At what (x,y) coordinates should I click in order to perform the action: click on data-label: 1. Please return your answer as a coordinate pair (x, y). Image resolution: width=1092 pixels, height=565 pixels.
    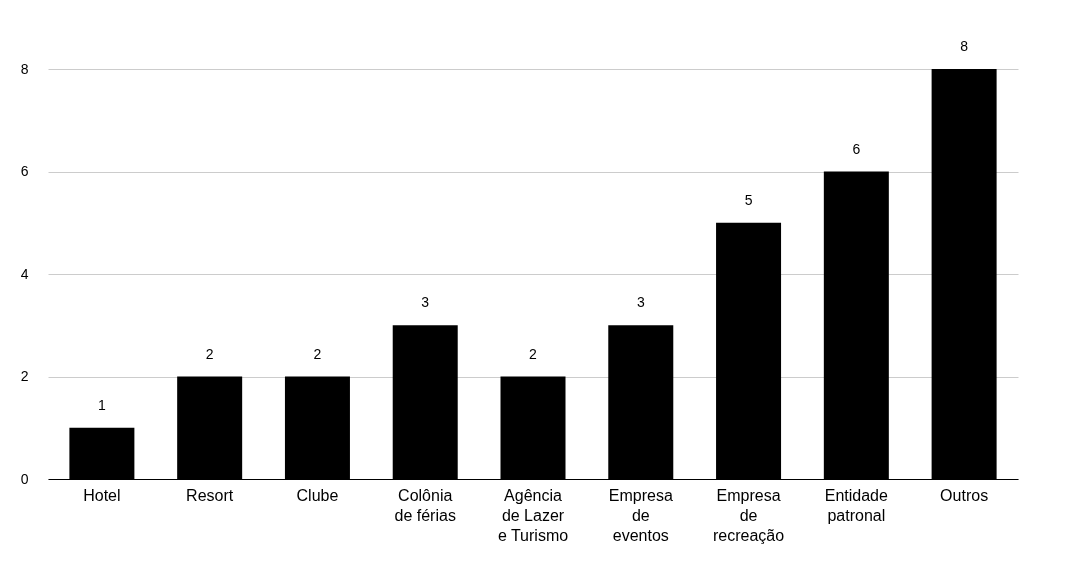
    Looking at the image, I should click on (101, 404).